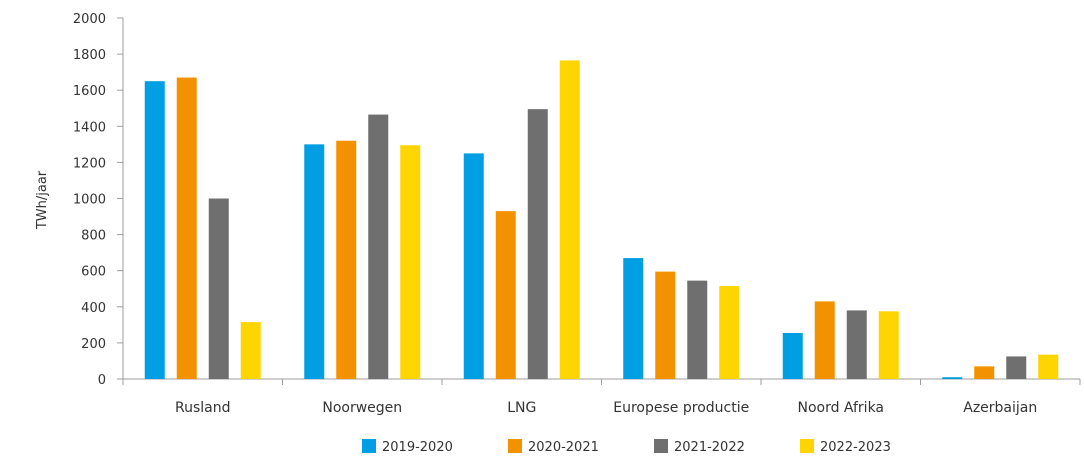  What do you see at coordinates (855, 447) in the screenshot?
I see `legend-label: 2022-2023` at bounding box center [855, 447].